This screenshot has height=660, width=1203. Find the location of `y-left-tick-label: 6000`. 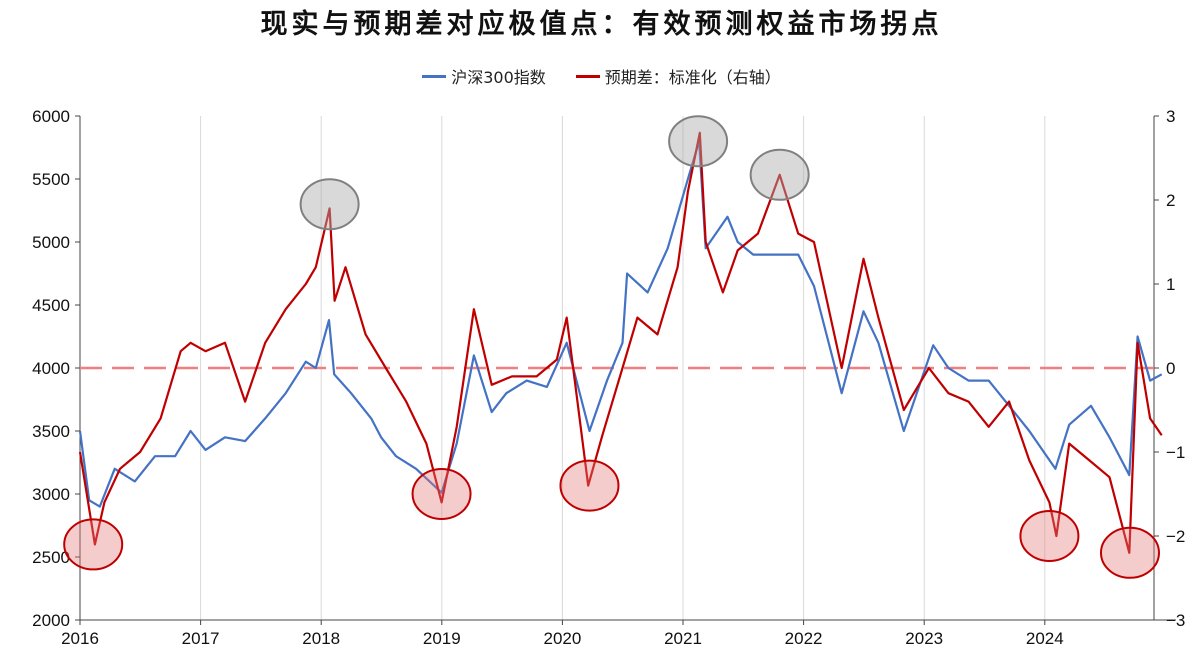

y-left-tick-label: 6000 is located at coordinates (51, 116).